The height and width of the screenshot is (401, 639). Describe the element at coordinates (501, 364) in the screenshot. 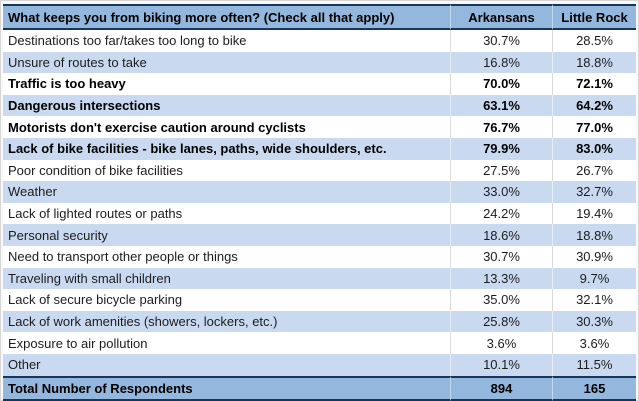

I see `arkansans-value: 10.1%` at that location.